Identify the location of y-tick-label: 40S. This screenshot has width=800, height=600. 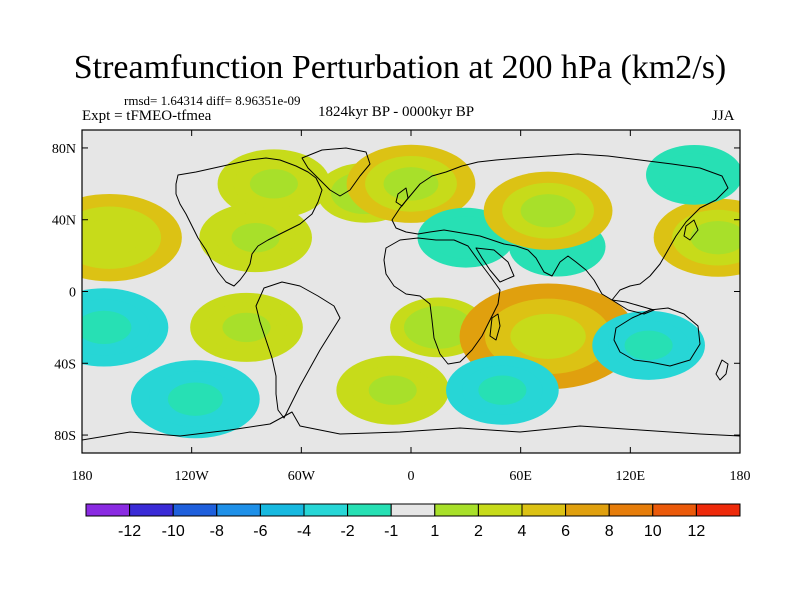
(65, 364).